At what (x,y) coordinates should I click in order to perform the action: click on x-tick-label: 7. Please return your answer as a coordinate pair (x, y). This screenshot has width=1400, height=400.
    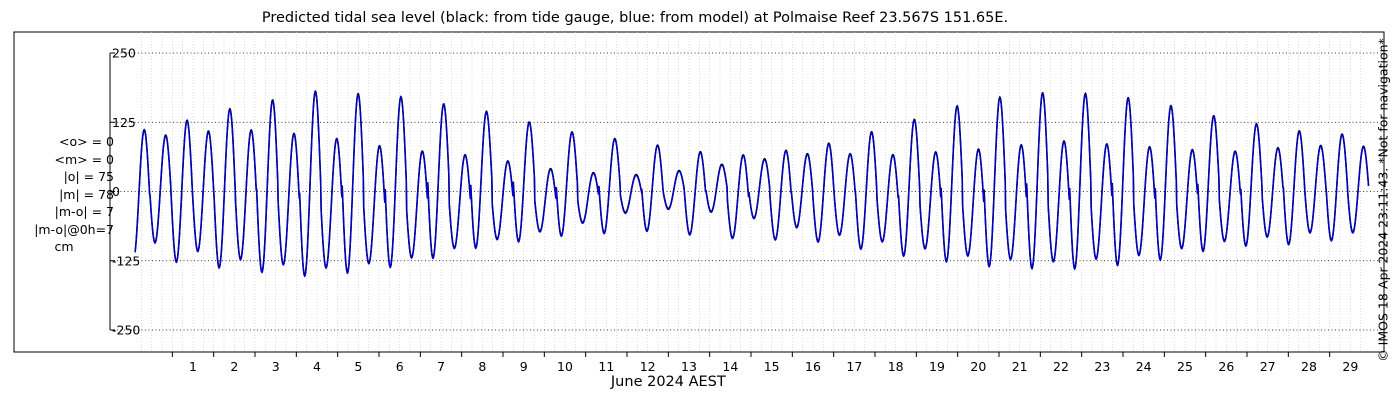
    Looking at the image, I should click on (441, 366).